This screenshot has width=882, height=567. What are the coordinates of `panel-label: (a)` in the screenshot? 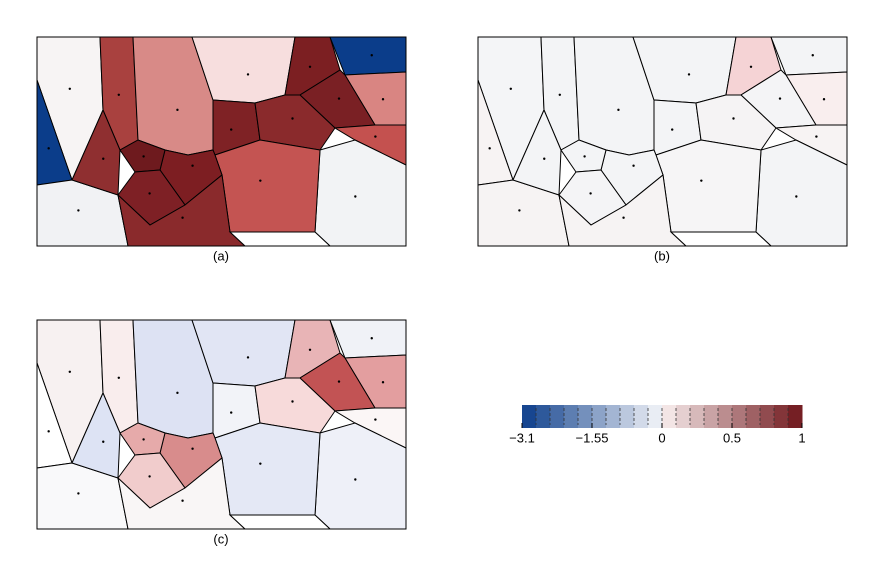 It's located at (221, 255).